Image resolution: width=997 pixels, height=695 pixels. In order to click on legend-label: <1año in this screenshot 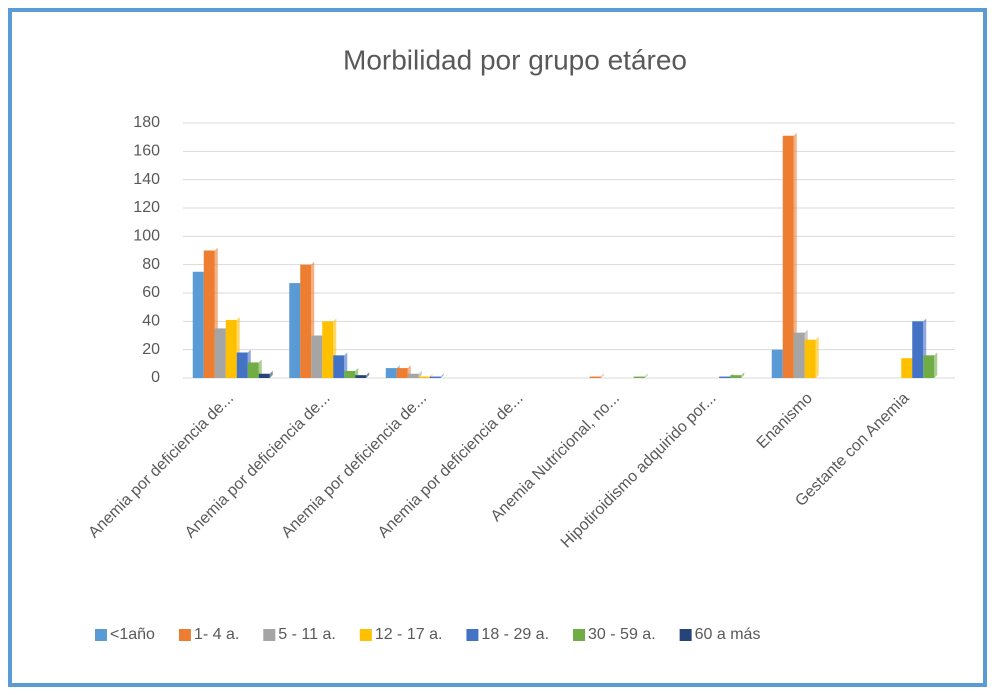, I will do `click(132, 634)`.